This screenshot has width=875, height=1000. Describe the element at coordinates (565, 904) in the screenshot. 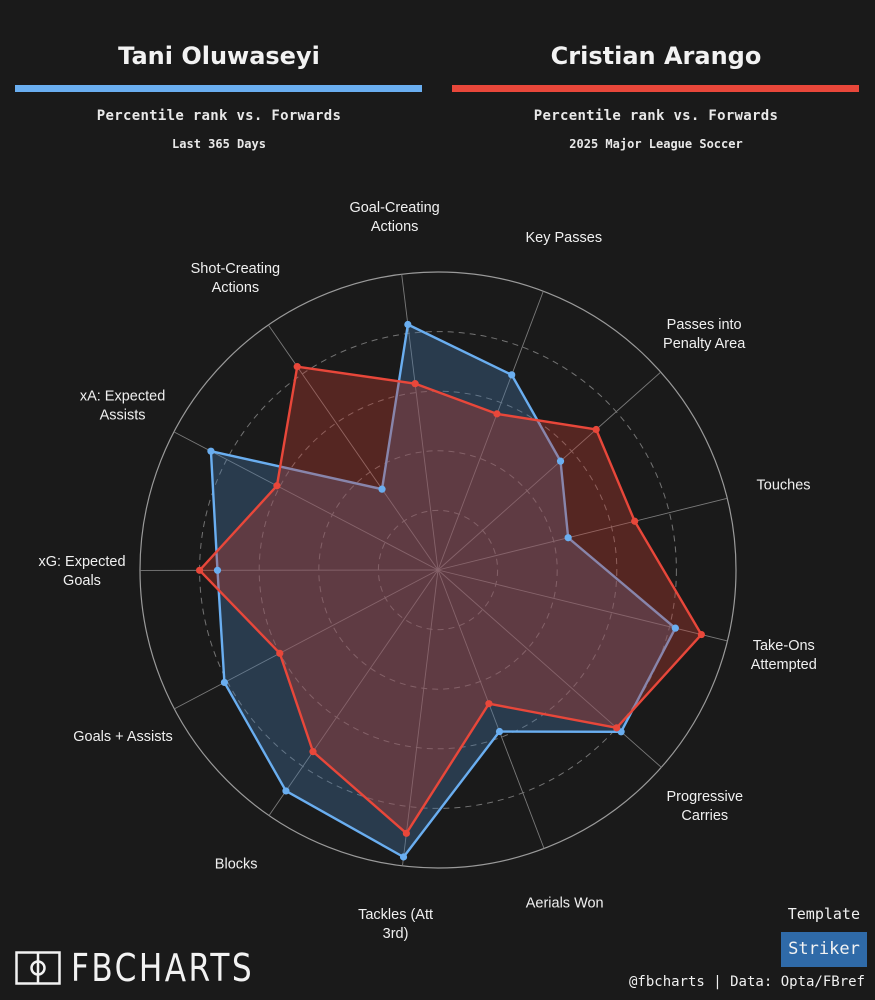

I see `axis-label-6: Aerials Won` at that location.